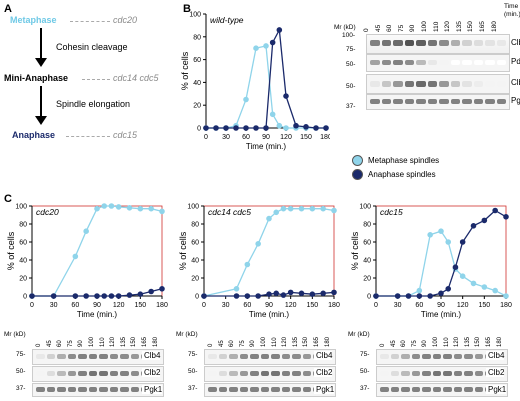 This screenshot has height=401, width=520. What do you see at coordinates (227, 20) in the screenshot?
I see `chart-title: wild-type` at bounding box center [227, 20].